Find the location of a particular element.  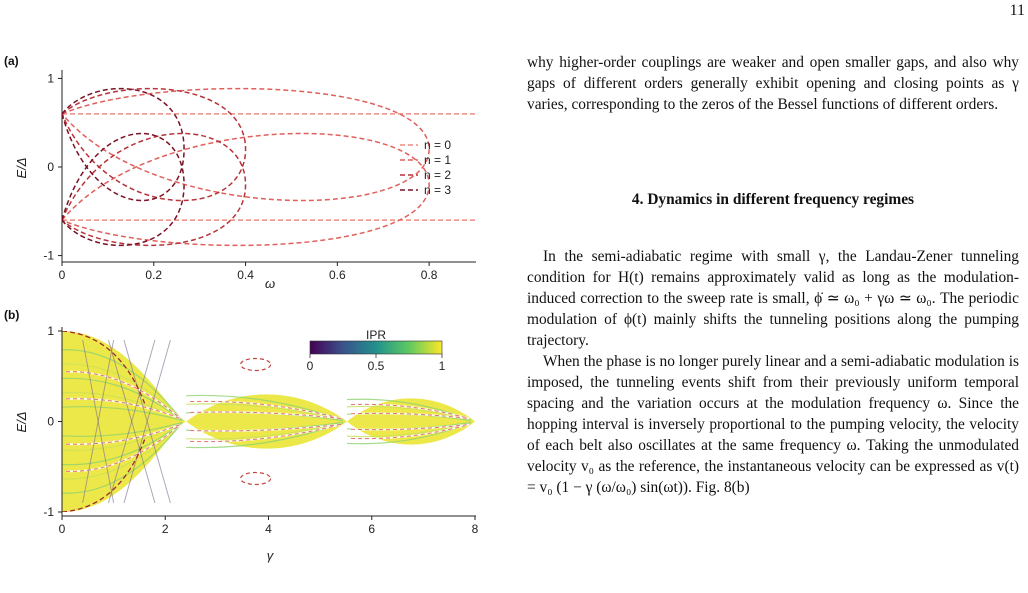

panel-a-xtick: 0.2 is located at coordinates (153, 275).